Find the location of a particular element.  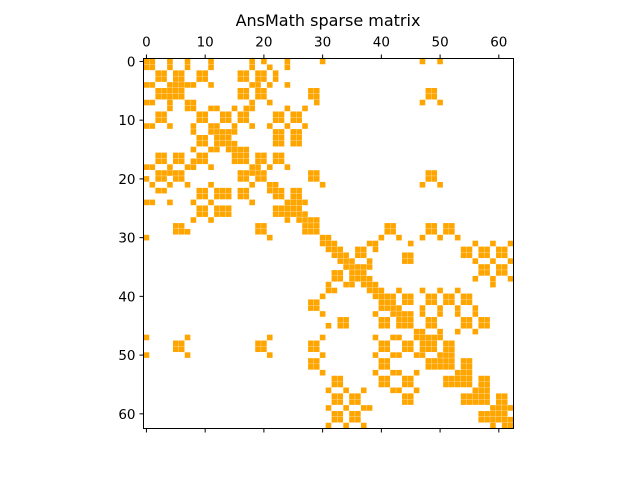

y-tick-label: 0 is located at coordinates (131, 62).